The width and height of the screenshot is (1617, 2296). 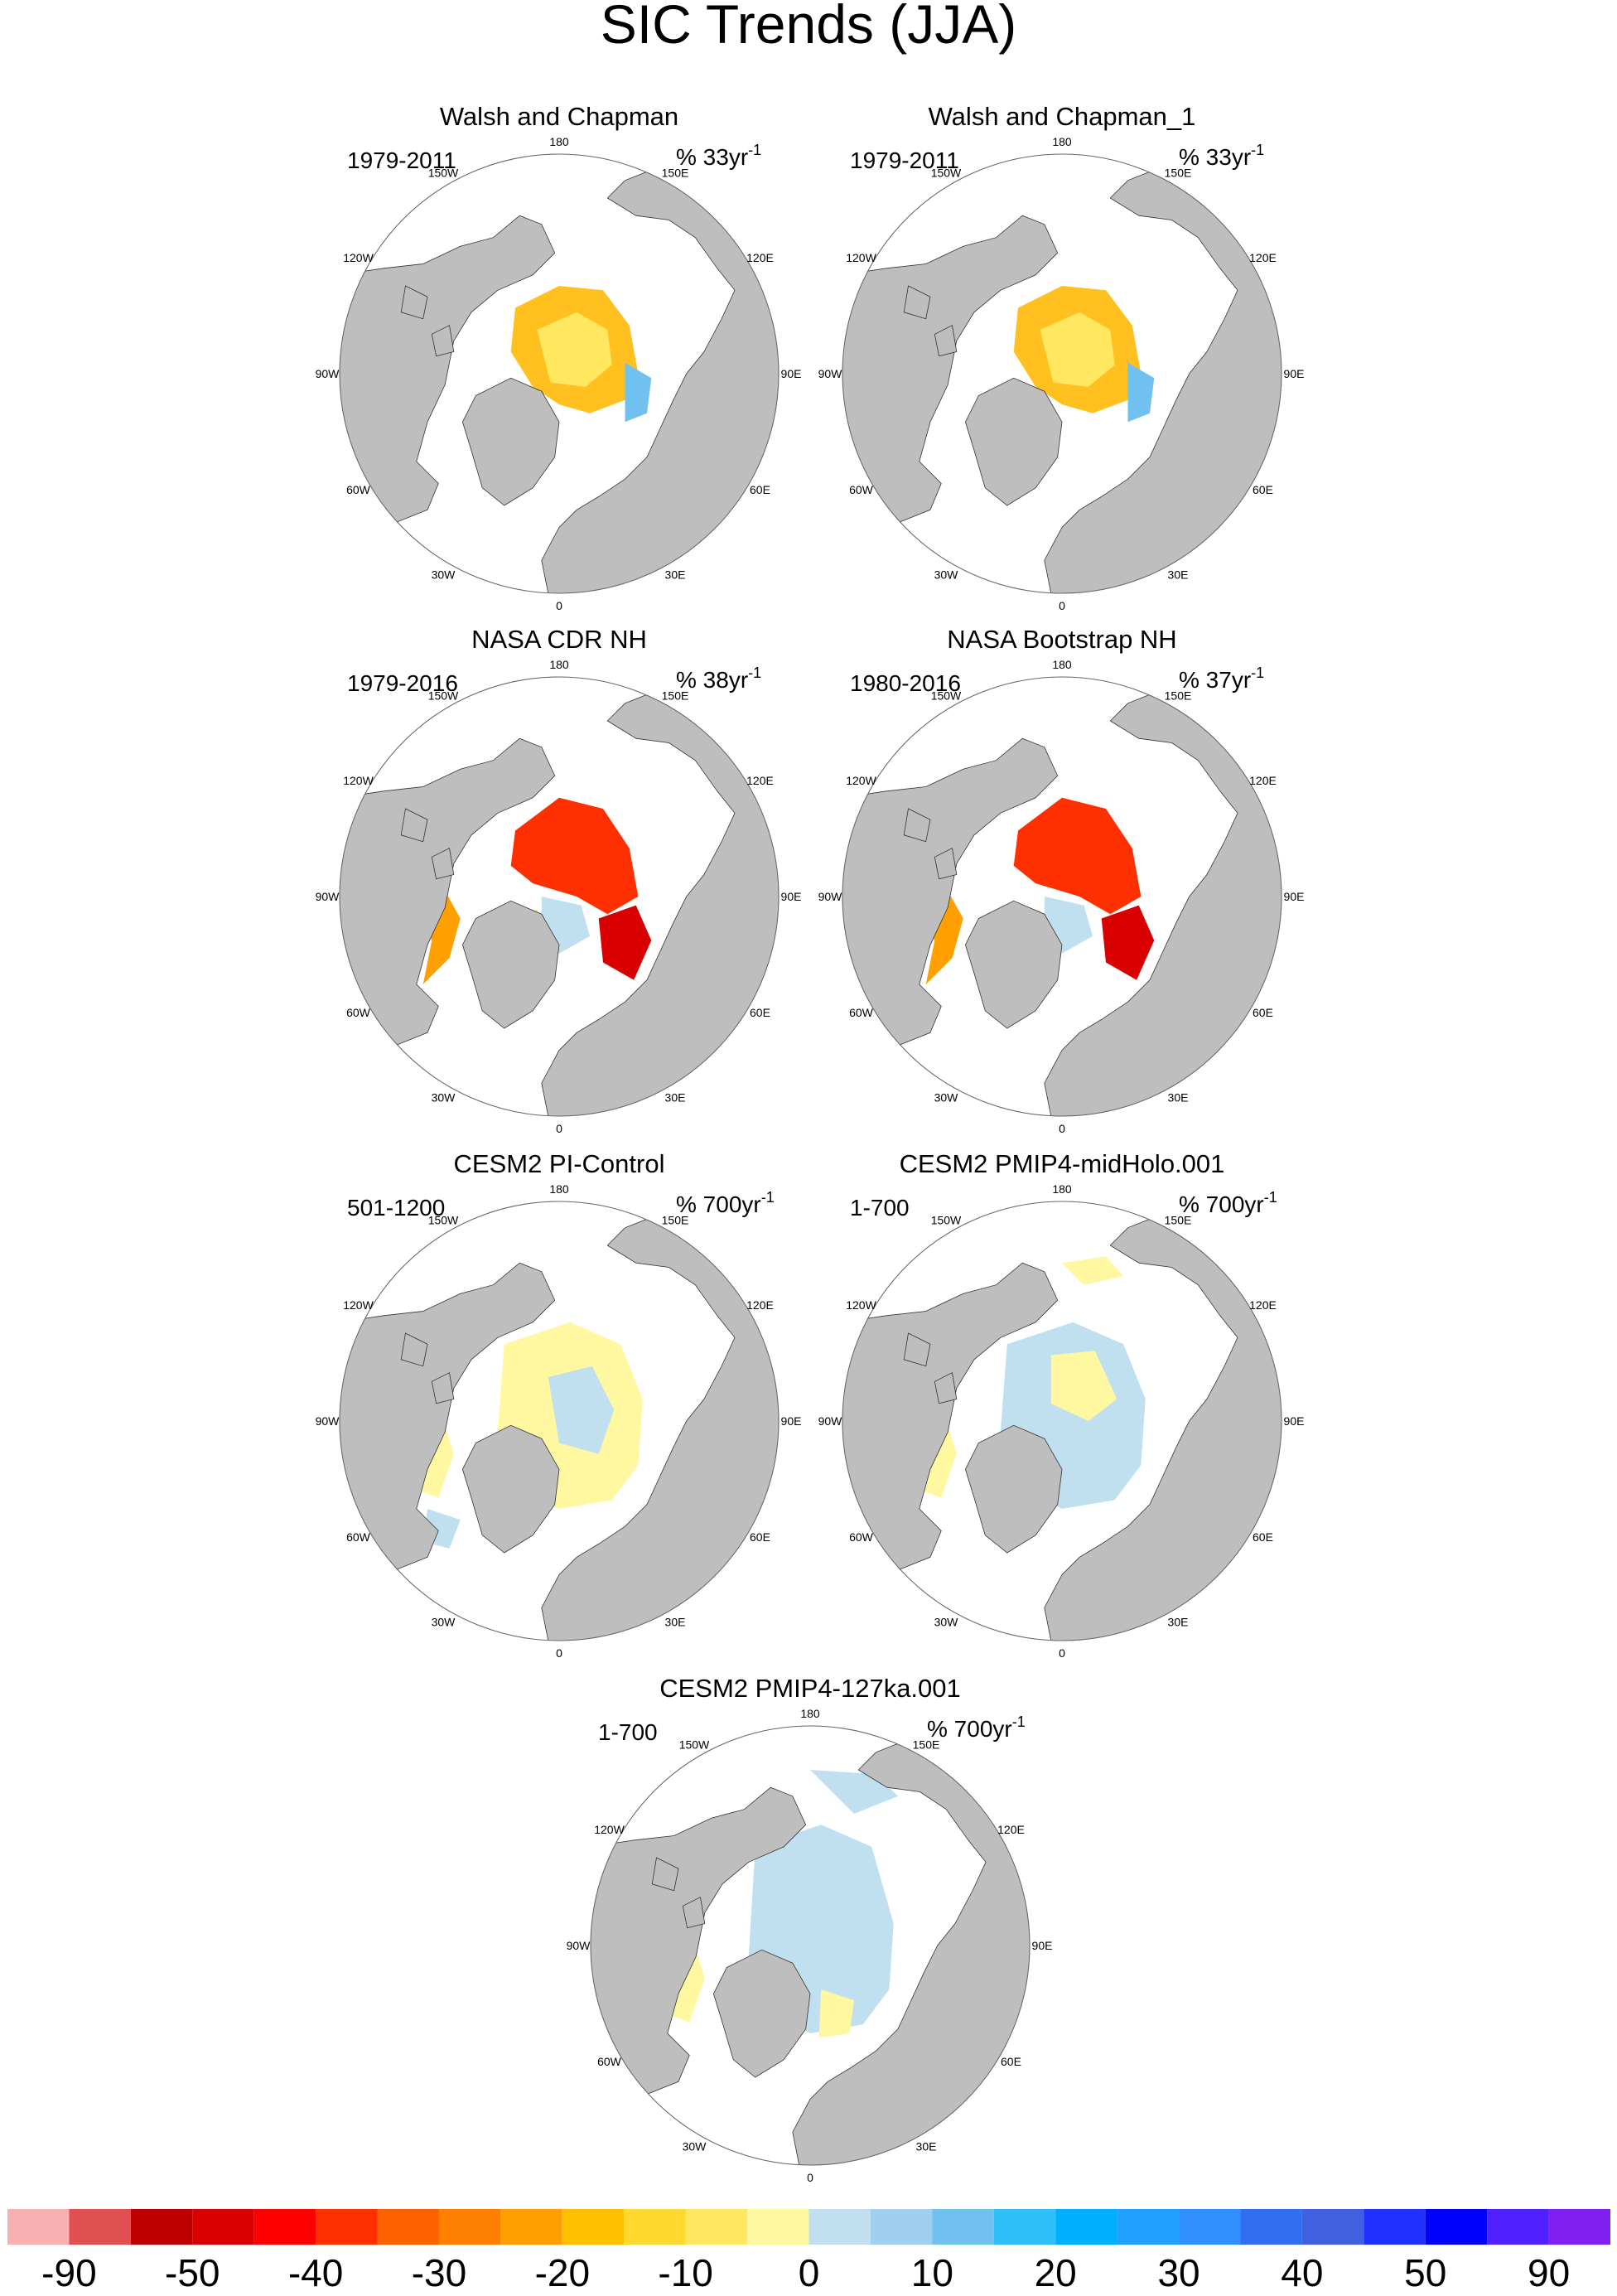 What do you see at coordinates (559, 639) in the screenshot?
I see `panel-title: NASA CDR NH` at bounding box center [559, 639].